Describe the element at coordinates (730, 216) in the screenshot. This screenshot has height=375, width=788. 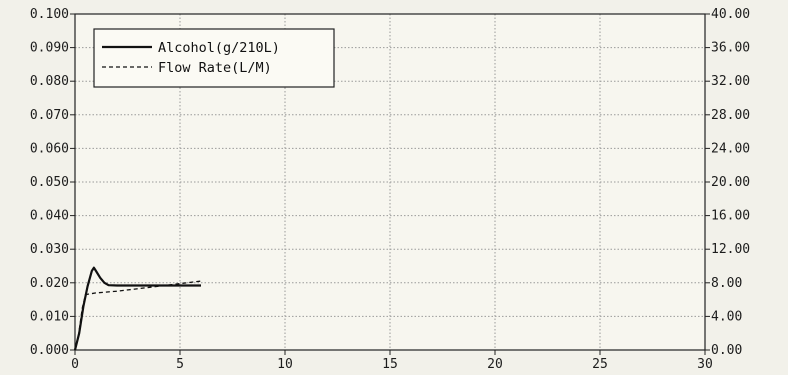
I see `y2-tick-label: 16.00` at that location.